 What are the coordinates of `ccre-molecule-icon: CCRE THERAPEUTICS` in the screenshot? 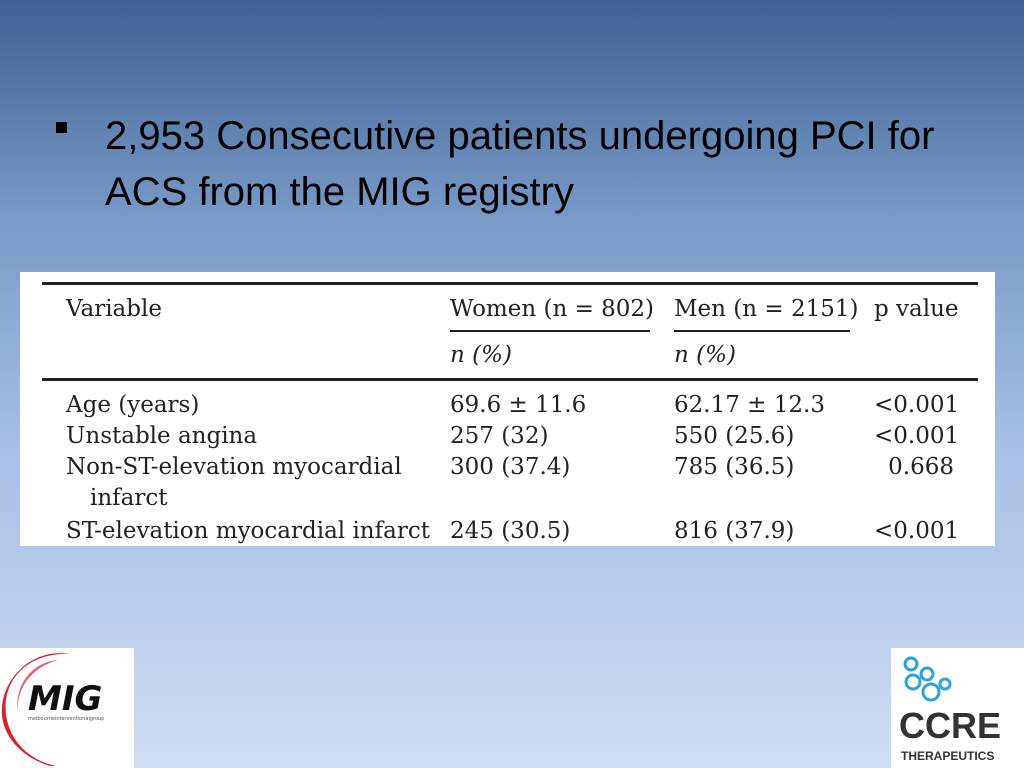 It's located at (950, 709).